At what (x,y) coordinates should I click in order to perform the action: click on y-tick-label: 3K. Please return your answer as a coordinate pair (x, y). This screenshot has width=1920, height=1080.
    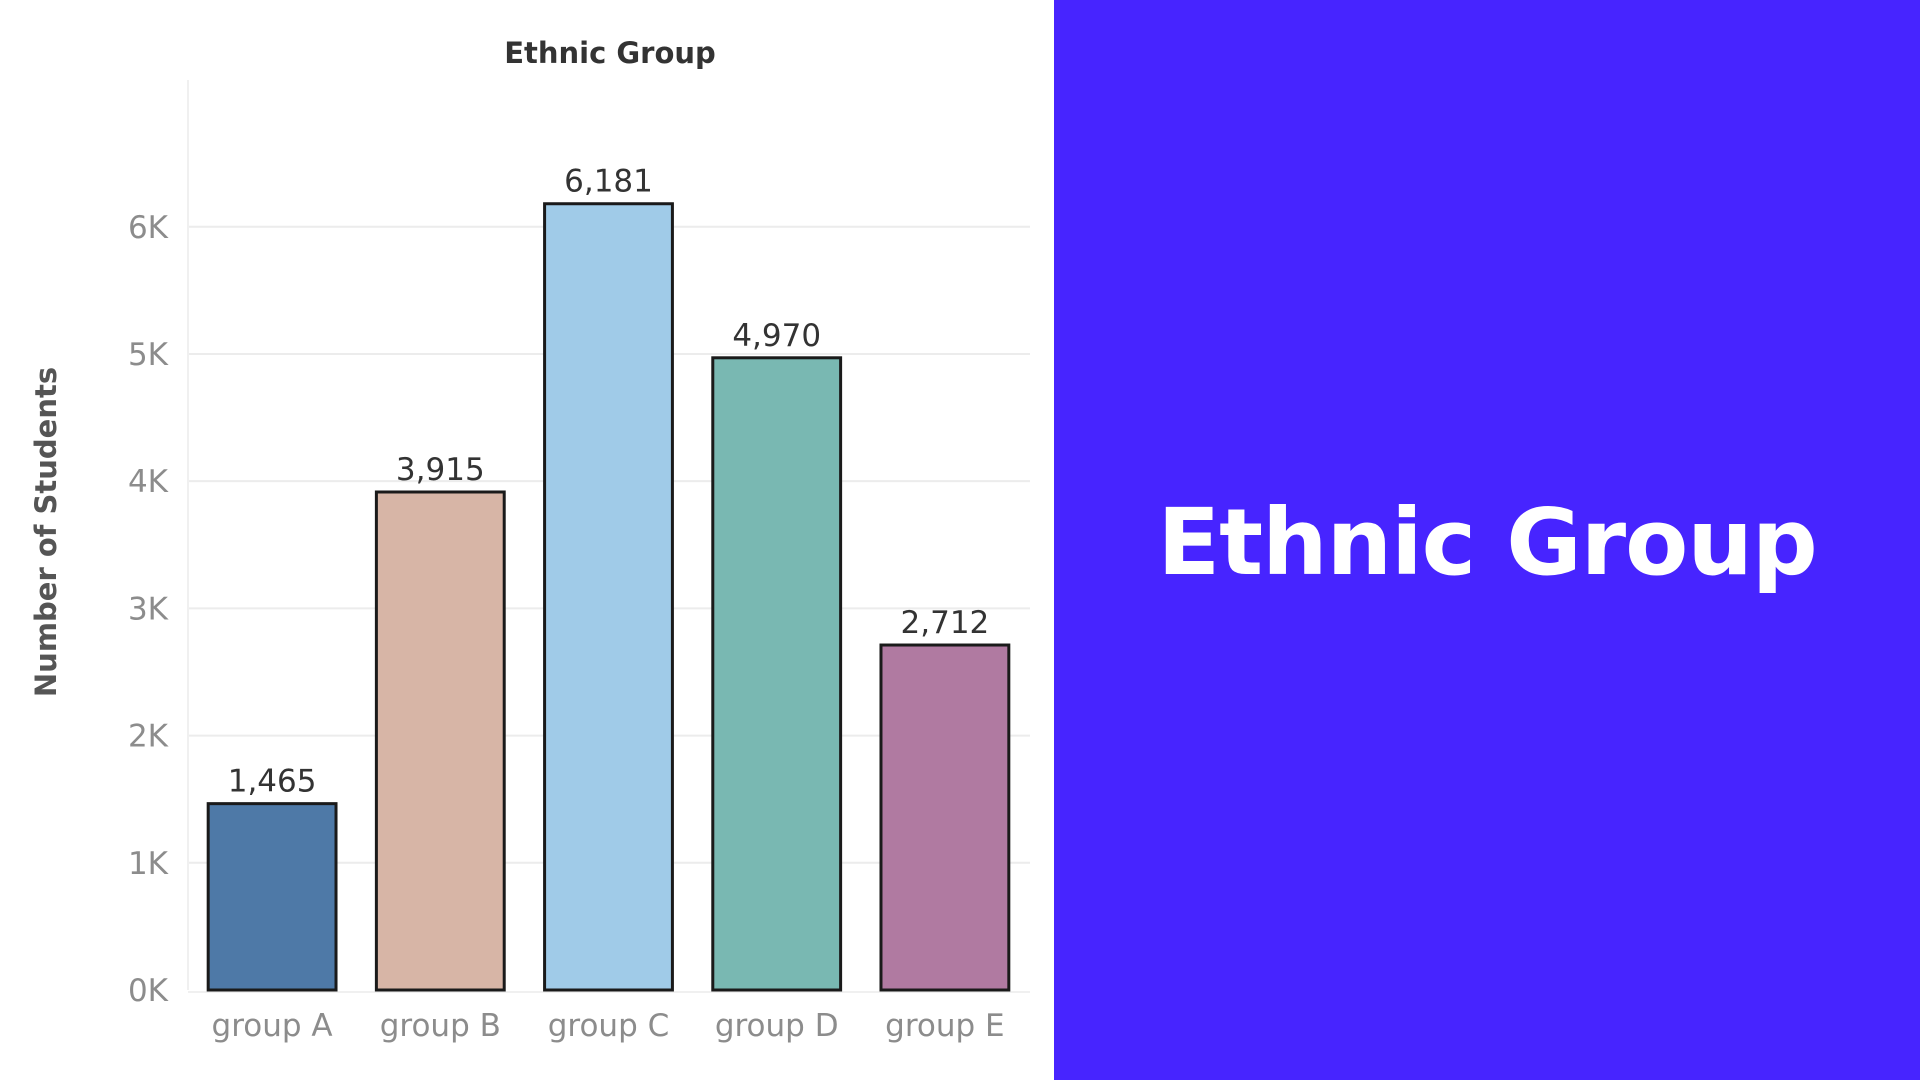
    Looking at the image, I should click on (148, 609).